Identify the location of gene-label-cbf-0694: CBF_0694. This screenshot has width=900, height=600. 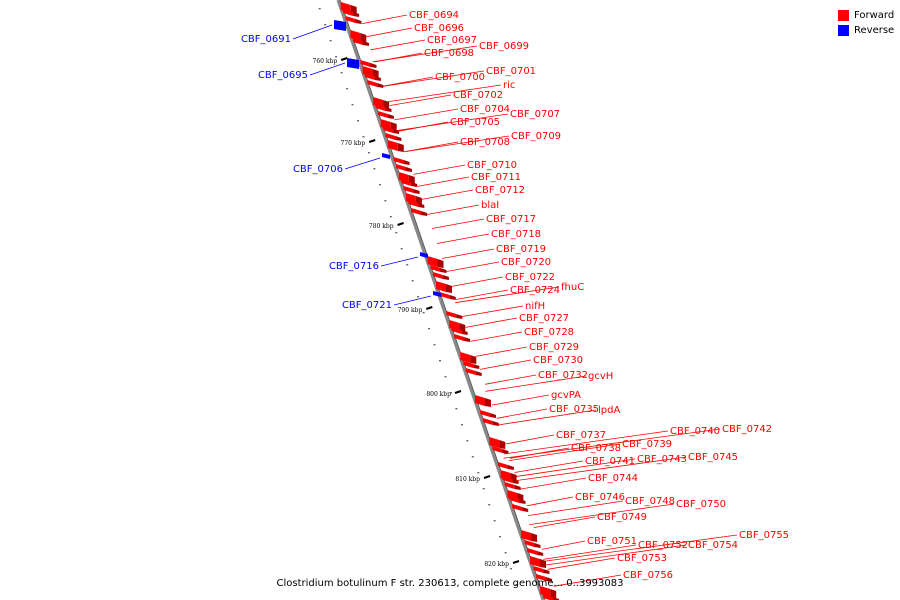
(434, 15).